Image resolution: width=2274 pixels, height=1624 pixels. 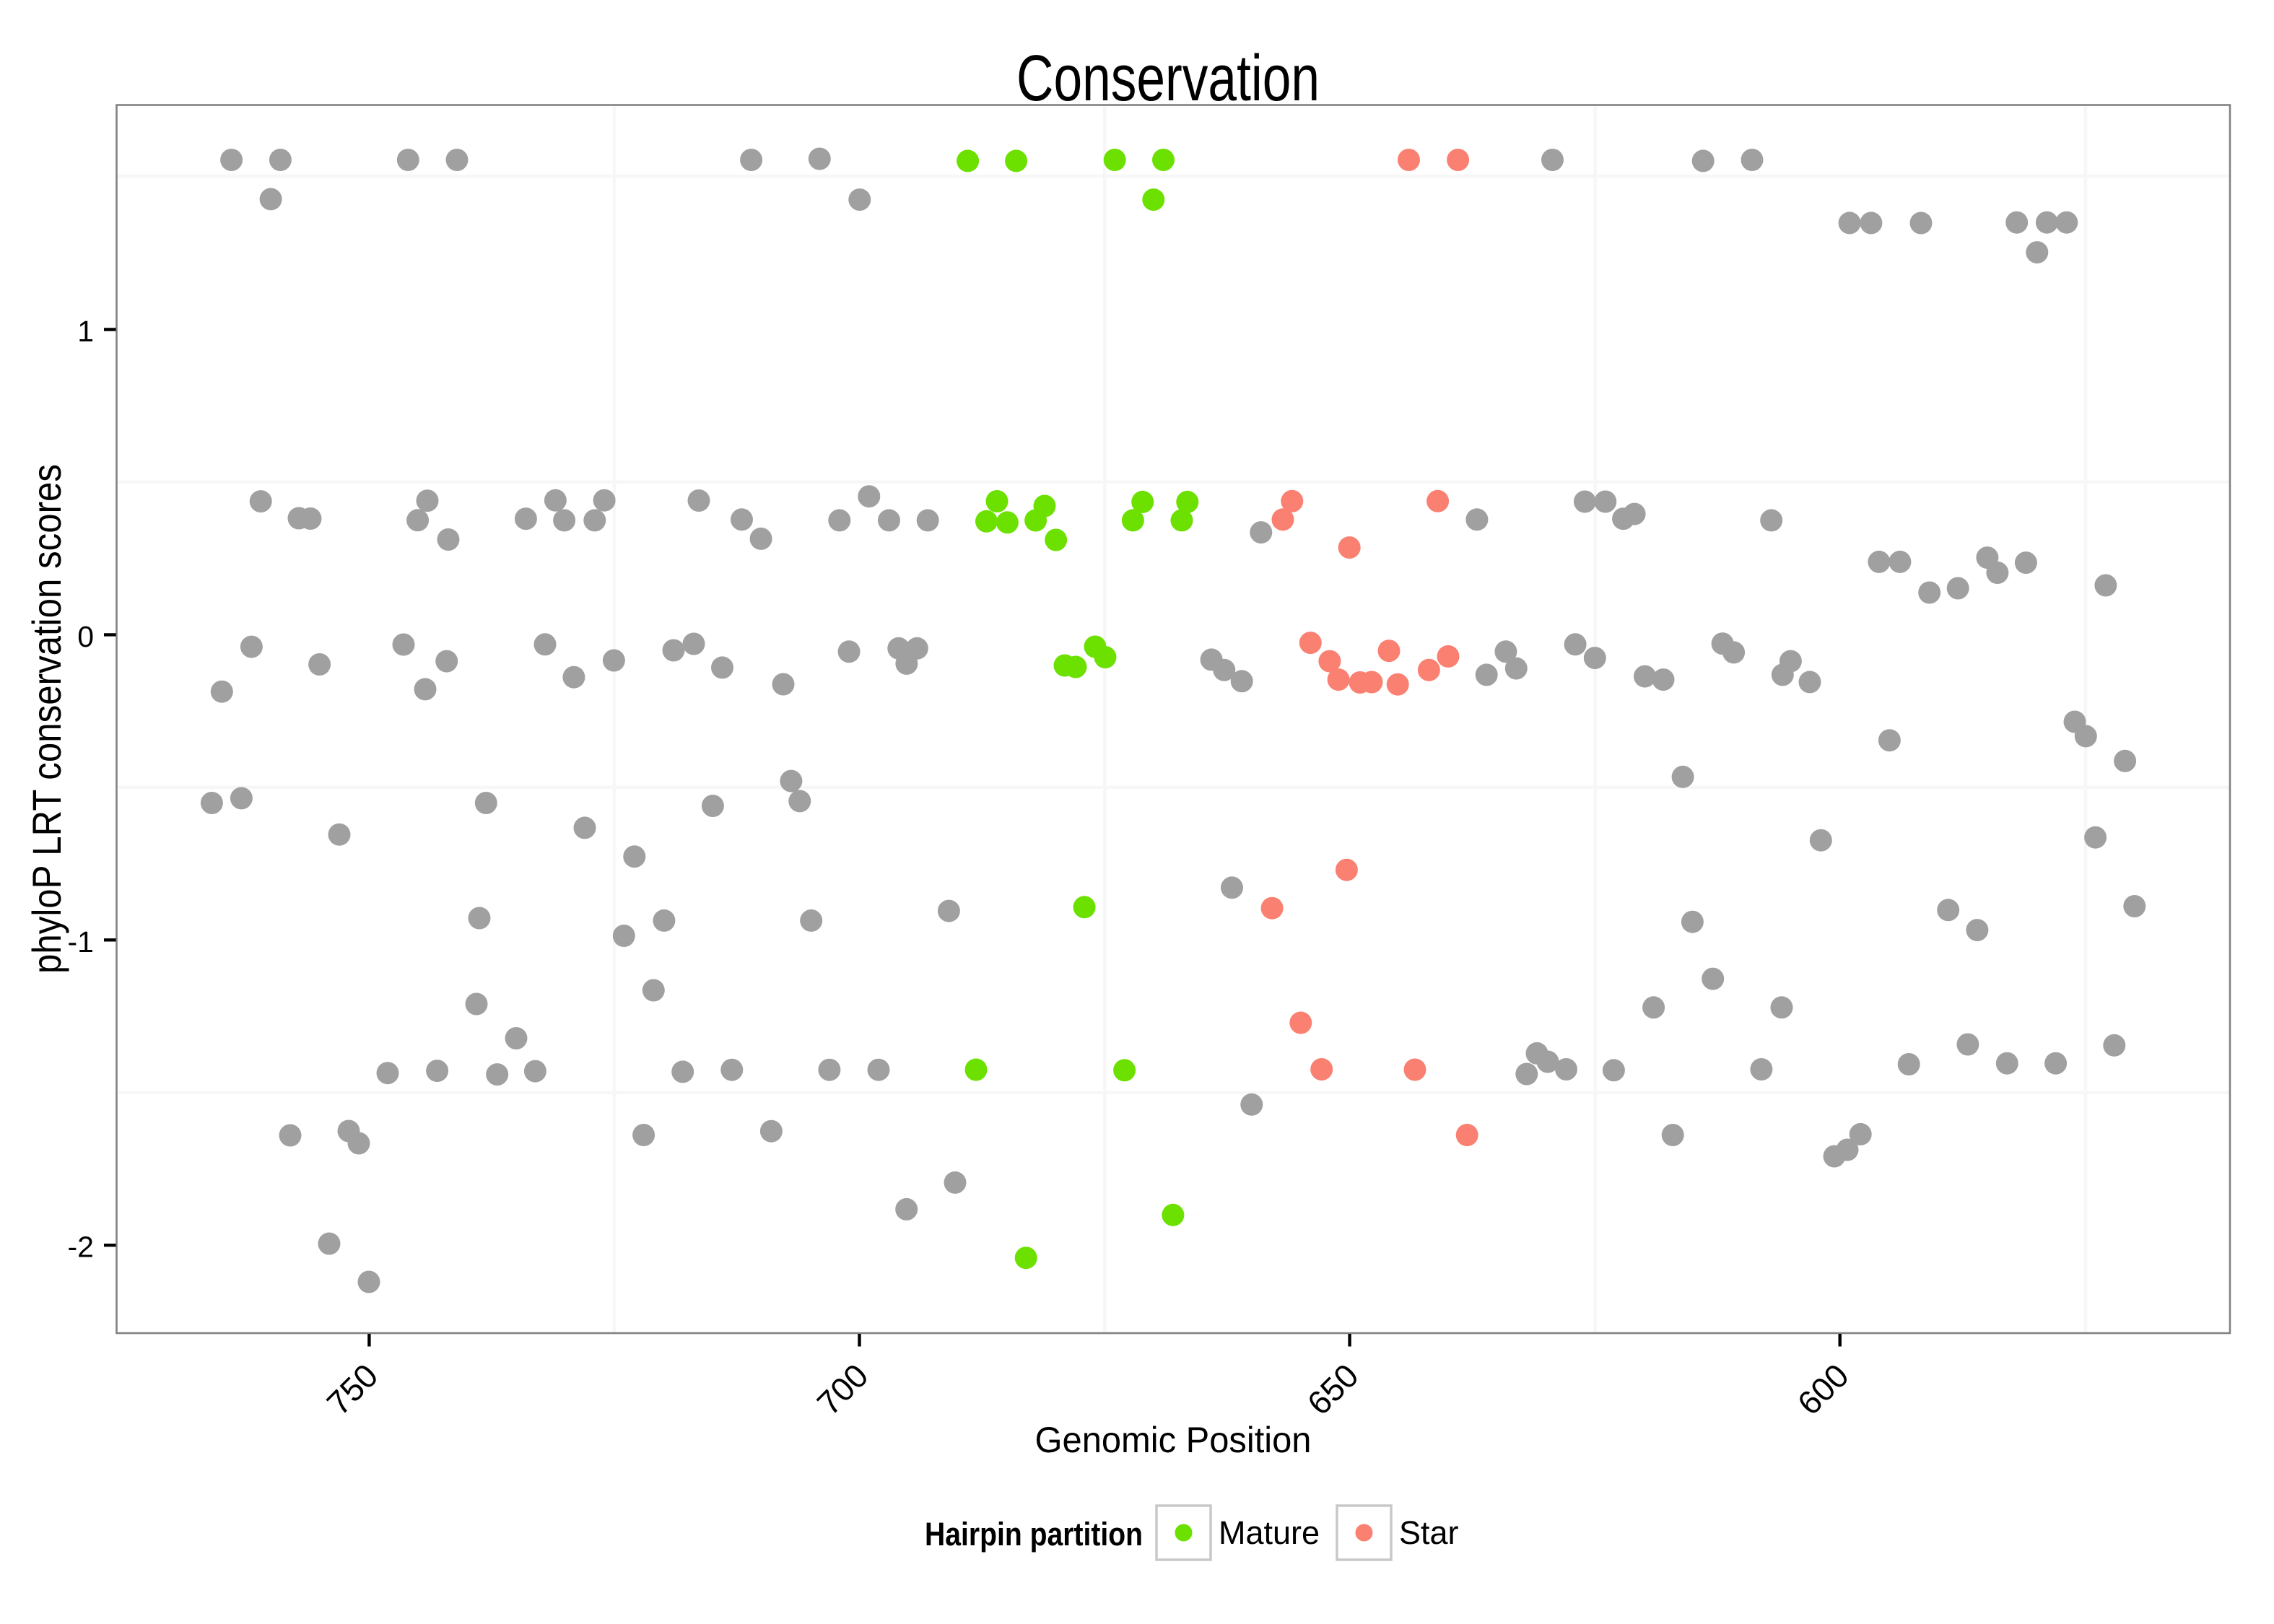 I want to click on svg-text: -1, so click(x=81, y=942).